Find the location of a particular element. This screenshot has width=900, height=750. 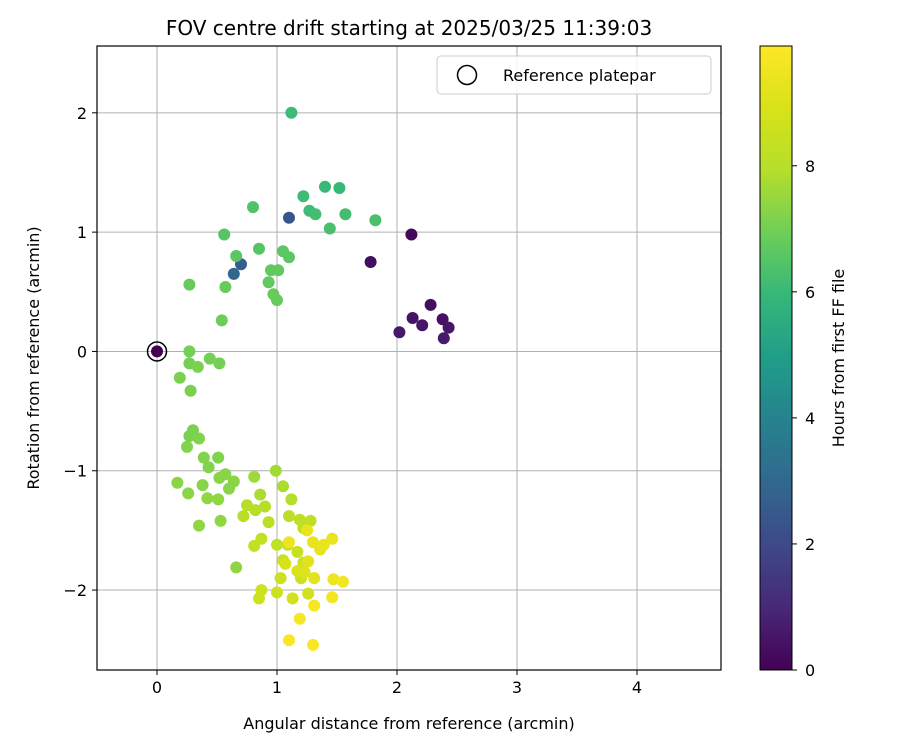

y-tick-label: −1 is located at coordinates (75, 471).